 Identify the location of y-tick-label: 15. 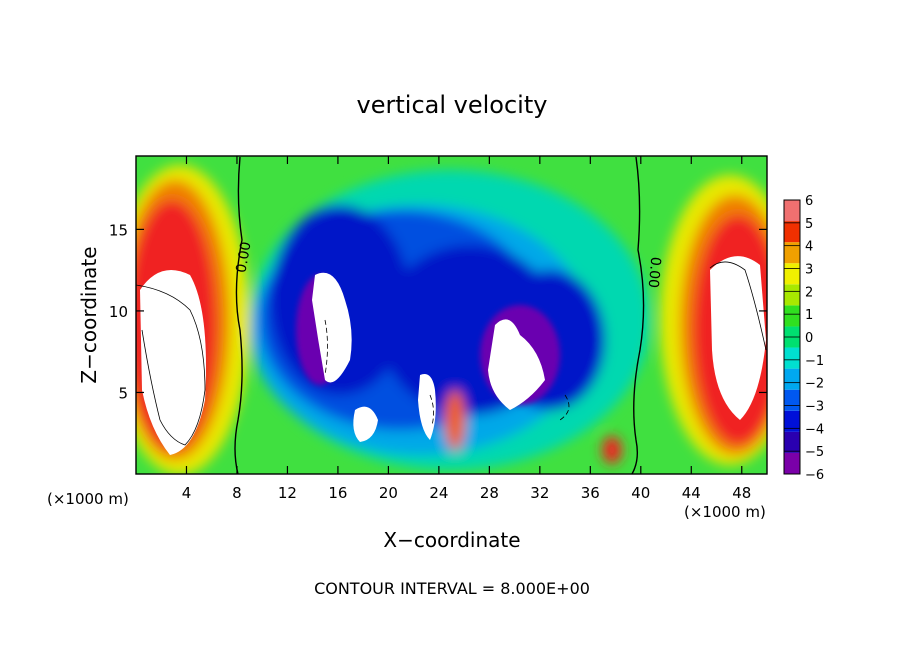
(118, 230).